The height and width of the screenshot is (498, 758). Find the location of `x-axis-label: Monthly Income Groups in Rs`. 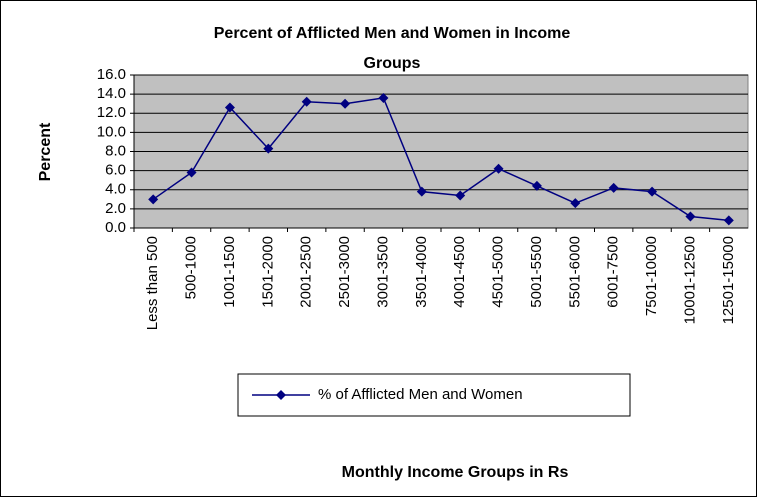

x-axis-label: Monthly Income Groups in Rs is located at coordinates (455, 472).